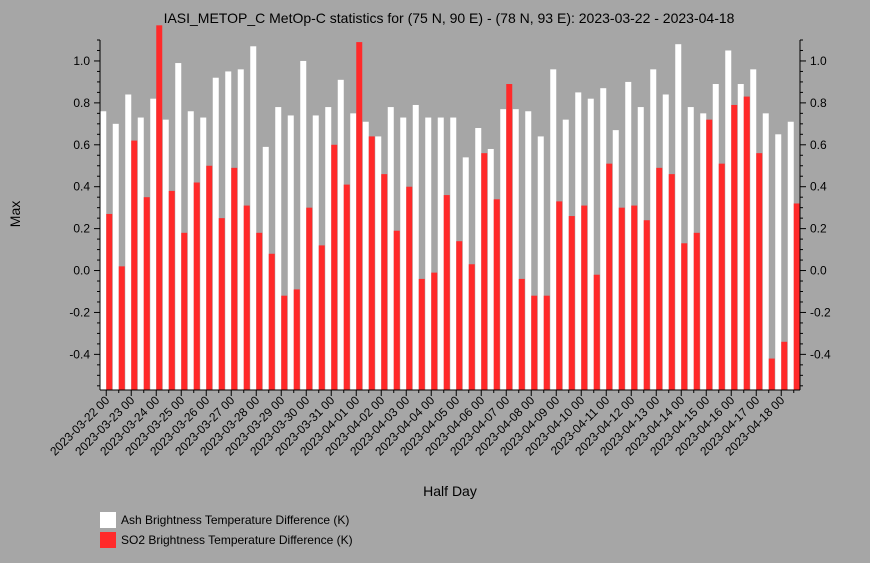 This screenshot has width=870, height=563. I want to click on y-tick-label-left: 0.2, so click(81, 229).